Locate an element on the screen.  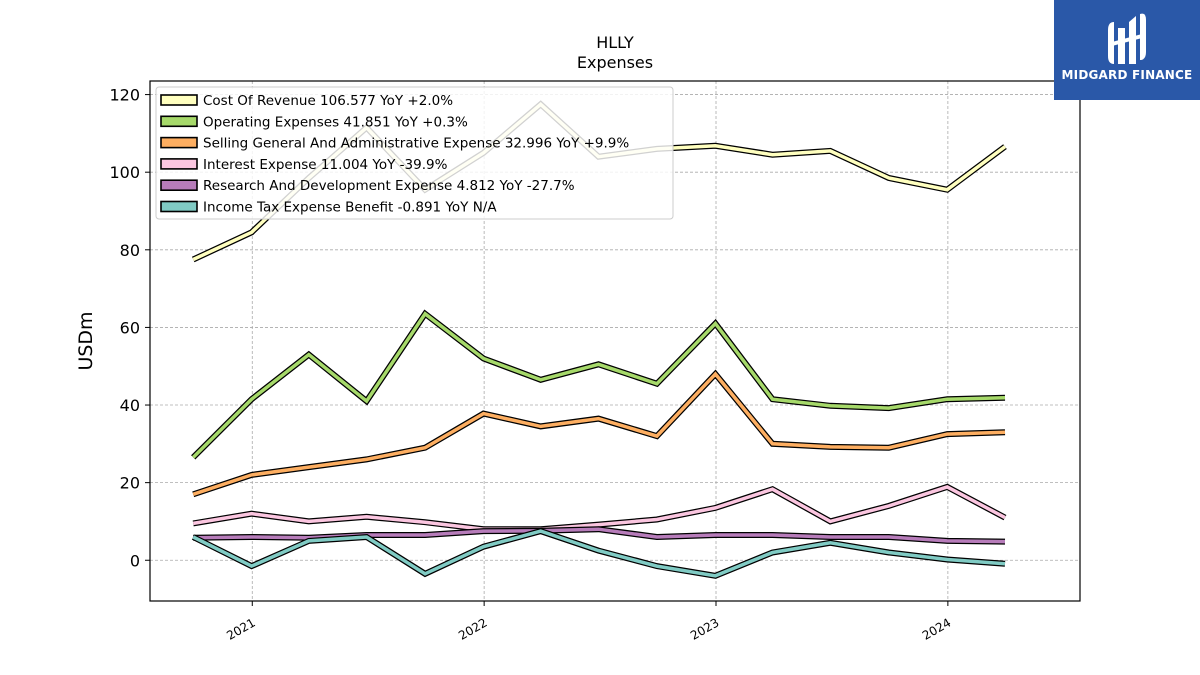
x-tick-label: 2021 is located at coordinates (240, 628).